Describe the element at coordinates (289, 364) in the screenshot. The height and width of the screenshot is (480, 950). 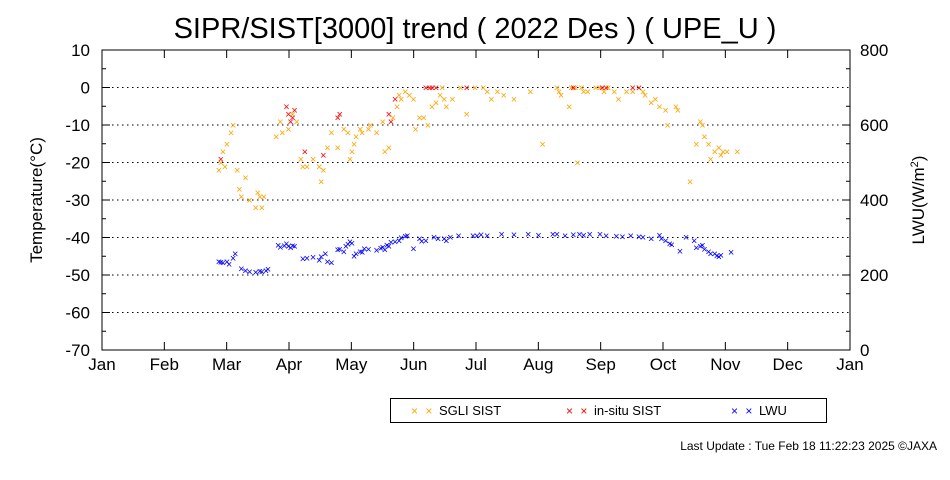
I see `x-tick-label: Apr` at that location.